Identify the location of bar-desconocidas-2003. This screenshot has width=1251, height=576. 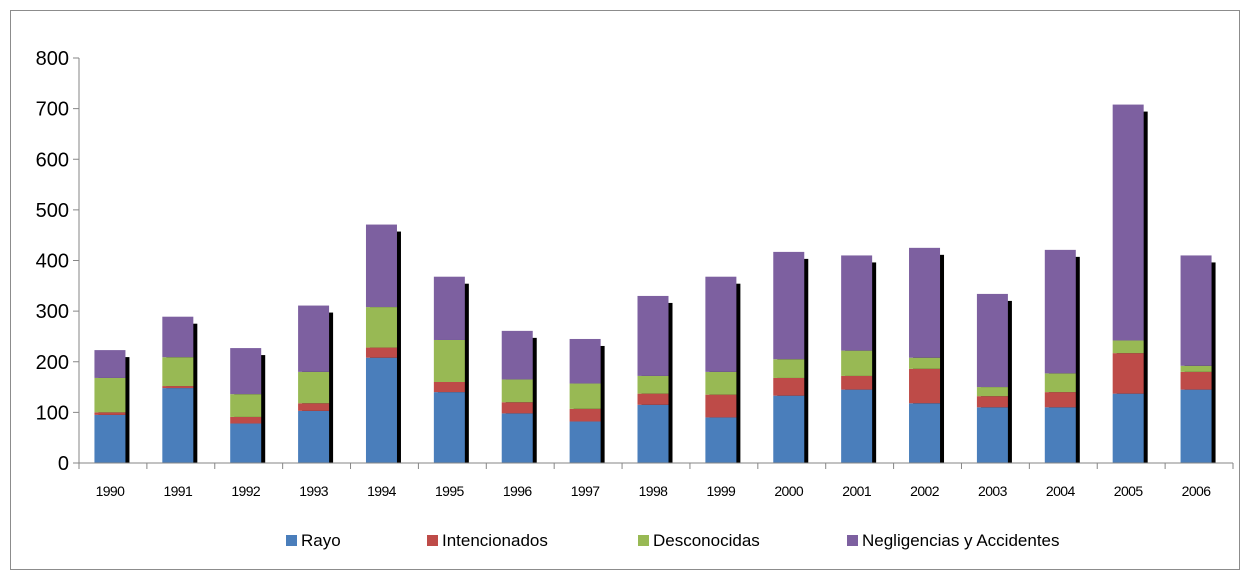
(992, 392).